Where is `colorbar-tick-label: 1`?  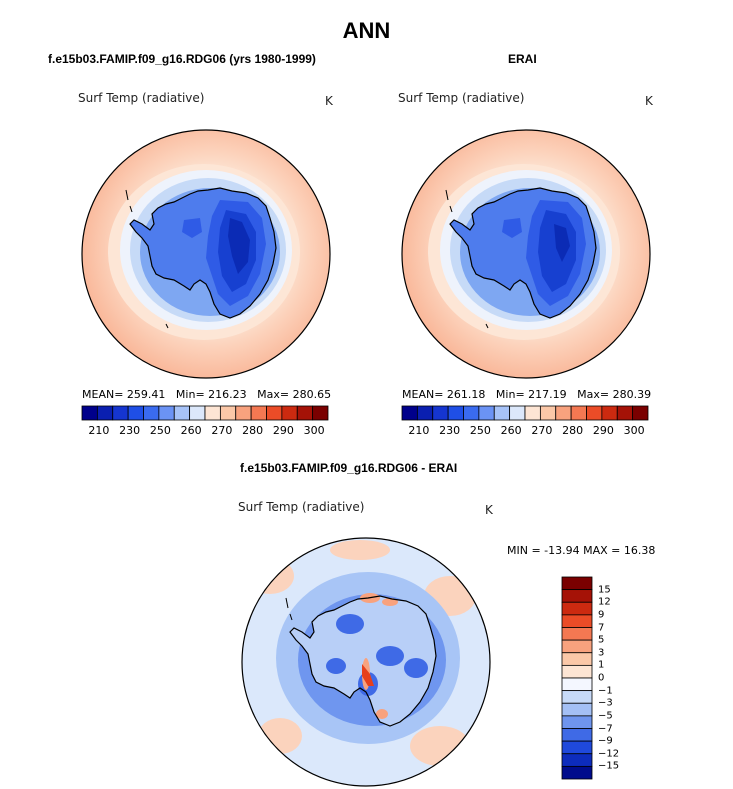
colorbar-tick-label: 1 is located at coordinates (601, 665).